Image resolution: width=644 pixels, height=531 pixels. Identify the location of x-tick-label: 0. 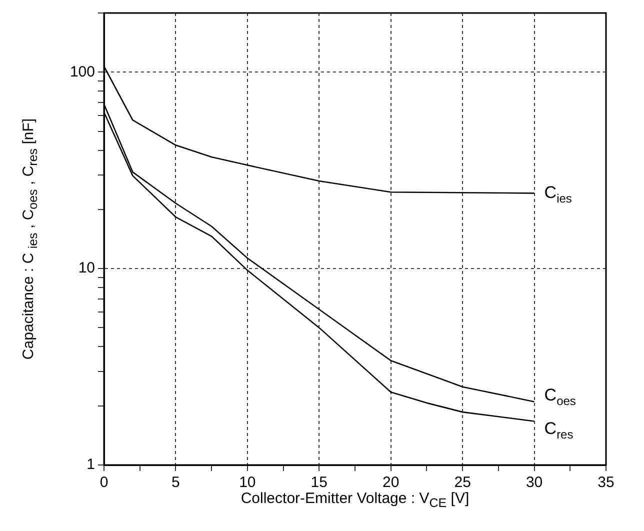
(104, 483).